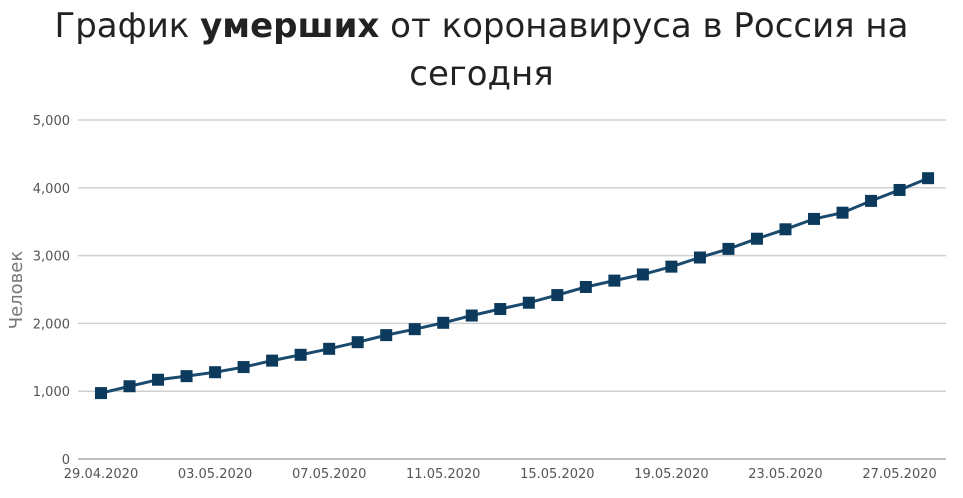 The width and height of the screenshot is (963, 498). Describe the element at coordinates (557, 474) in the screenshot. I see `x-tick-label: 15.05.2020` at that location.